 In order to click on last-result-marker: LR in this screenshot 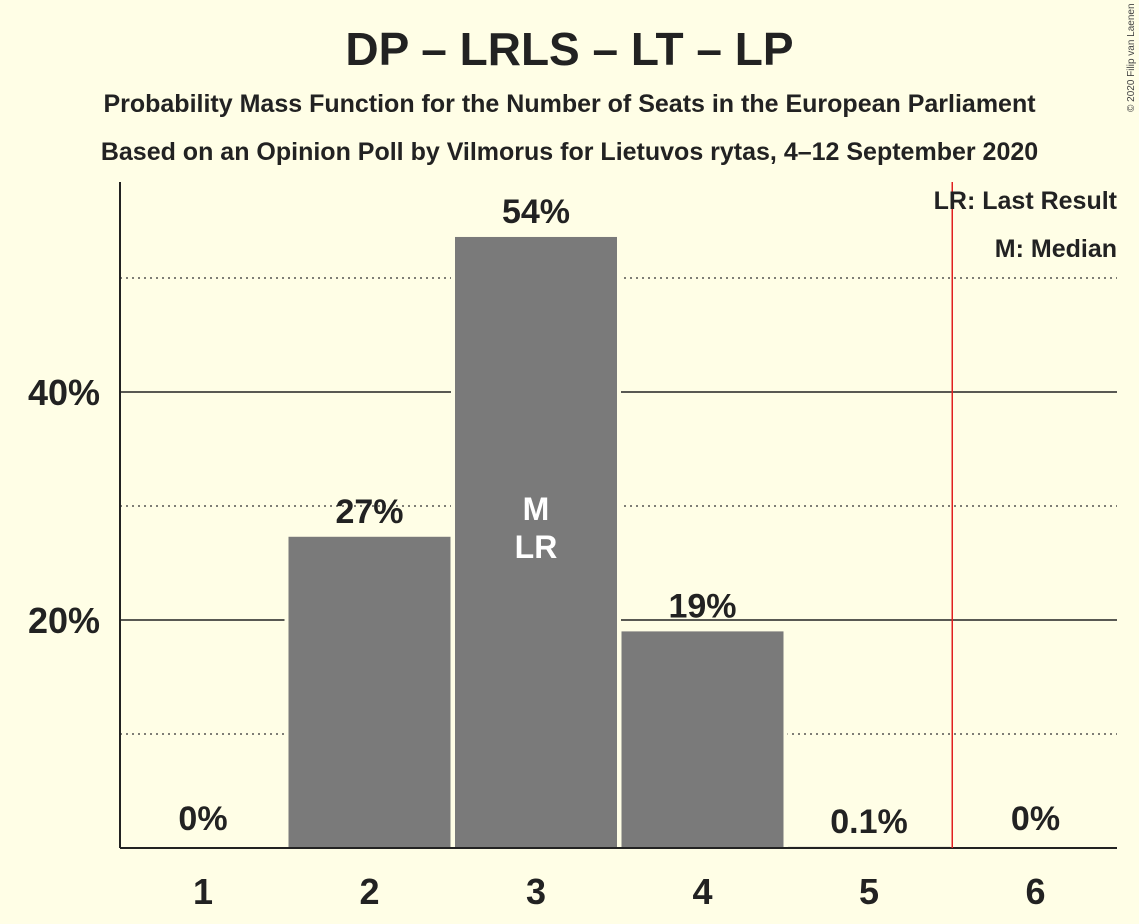, I will do `click(536, 547)`.